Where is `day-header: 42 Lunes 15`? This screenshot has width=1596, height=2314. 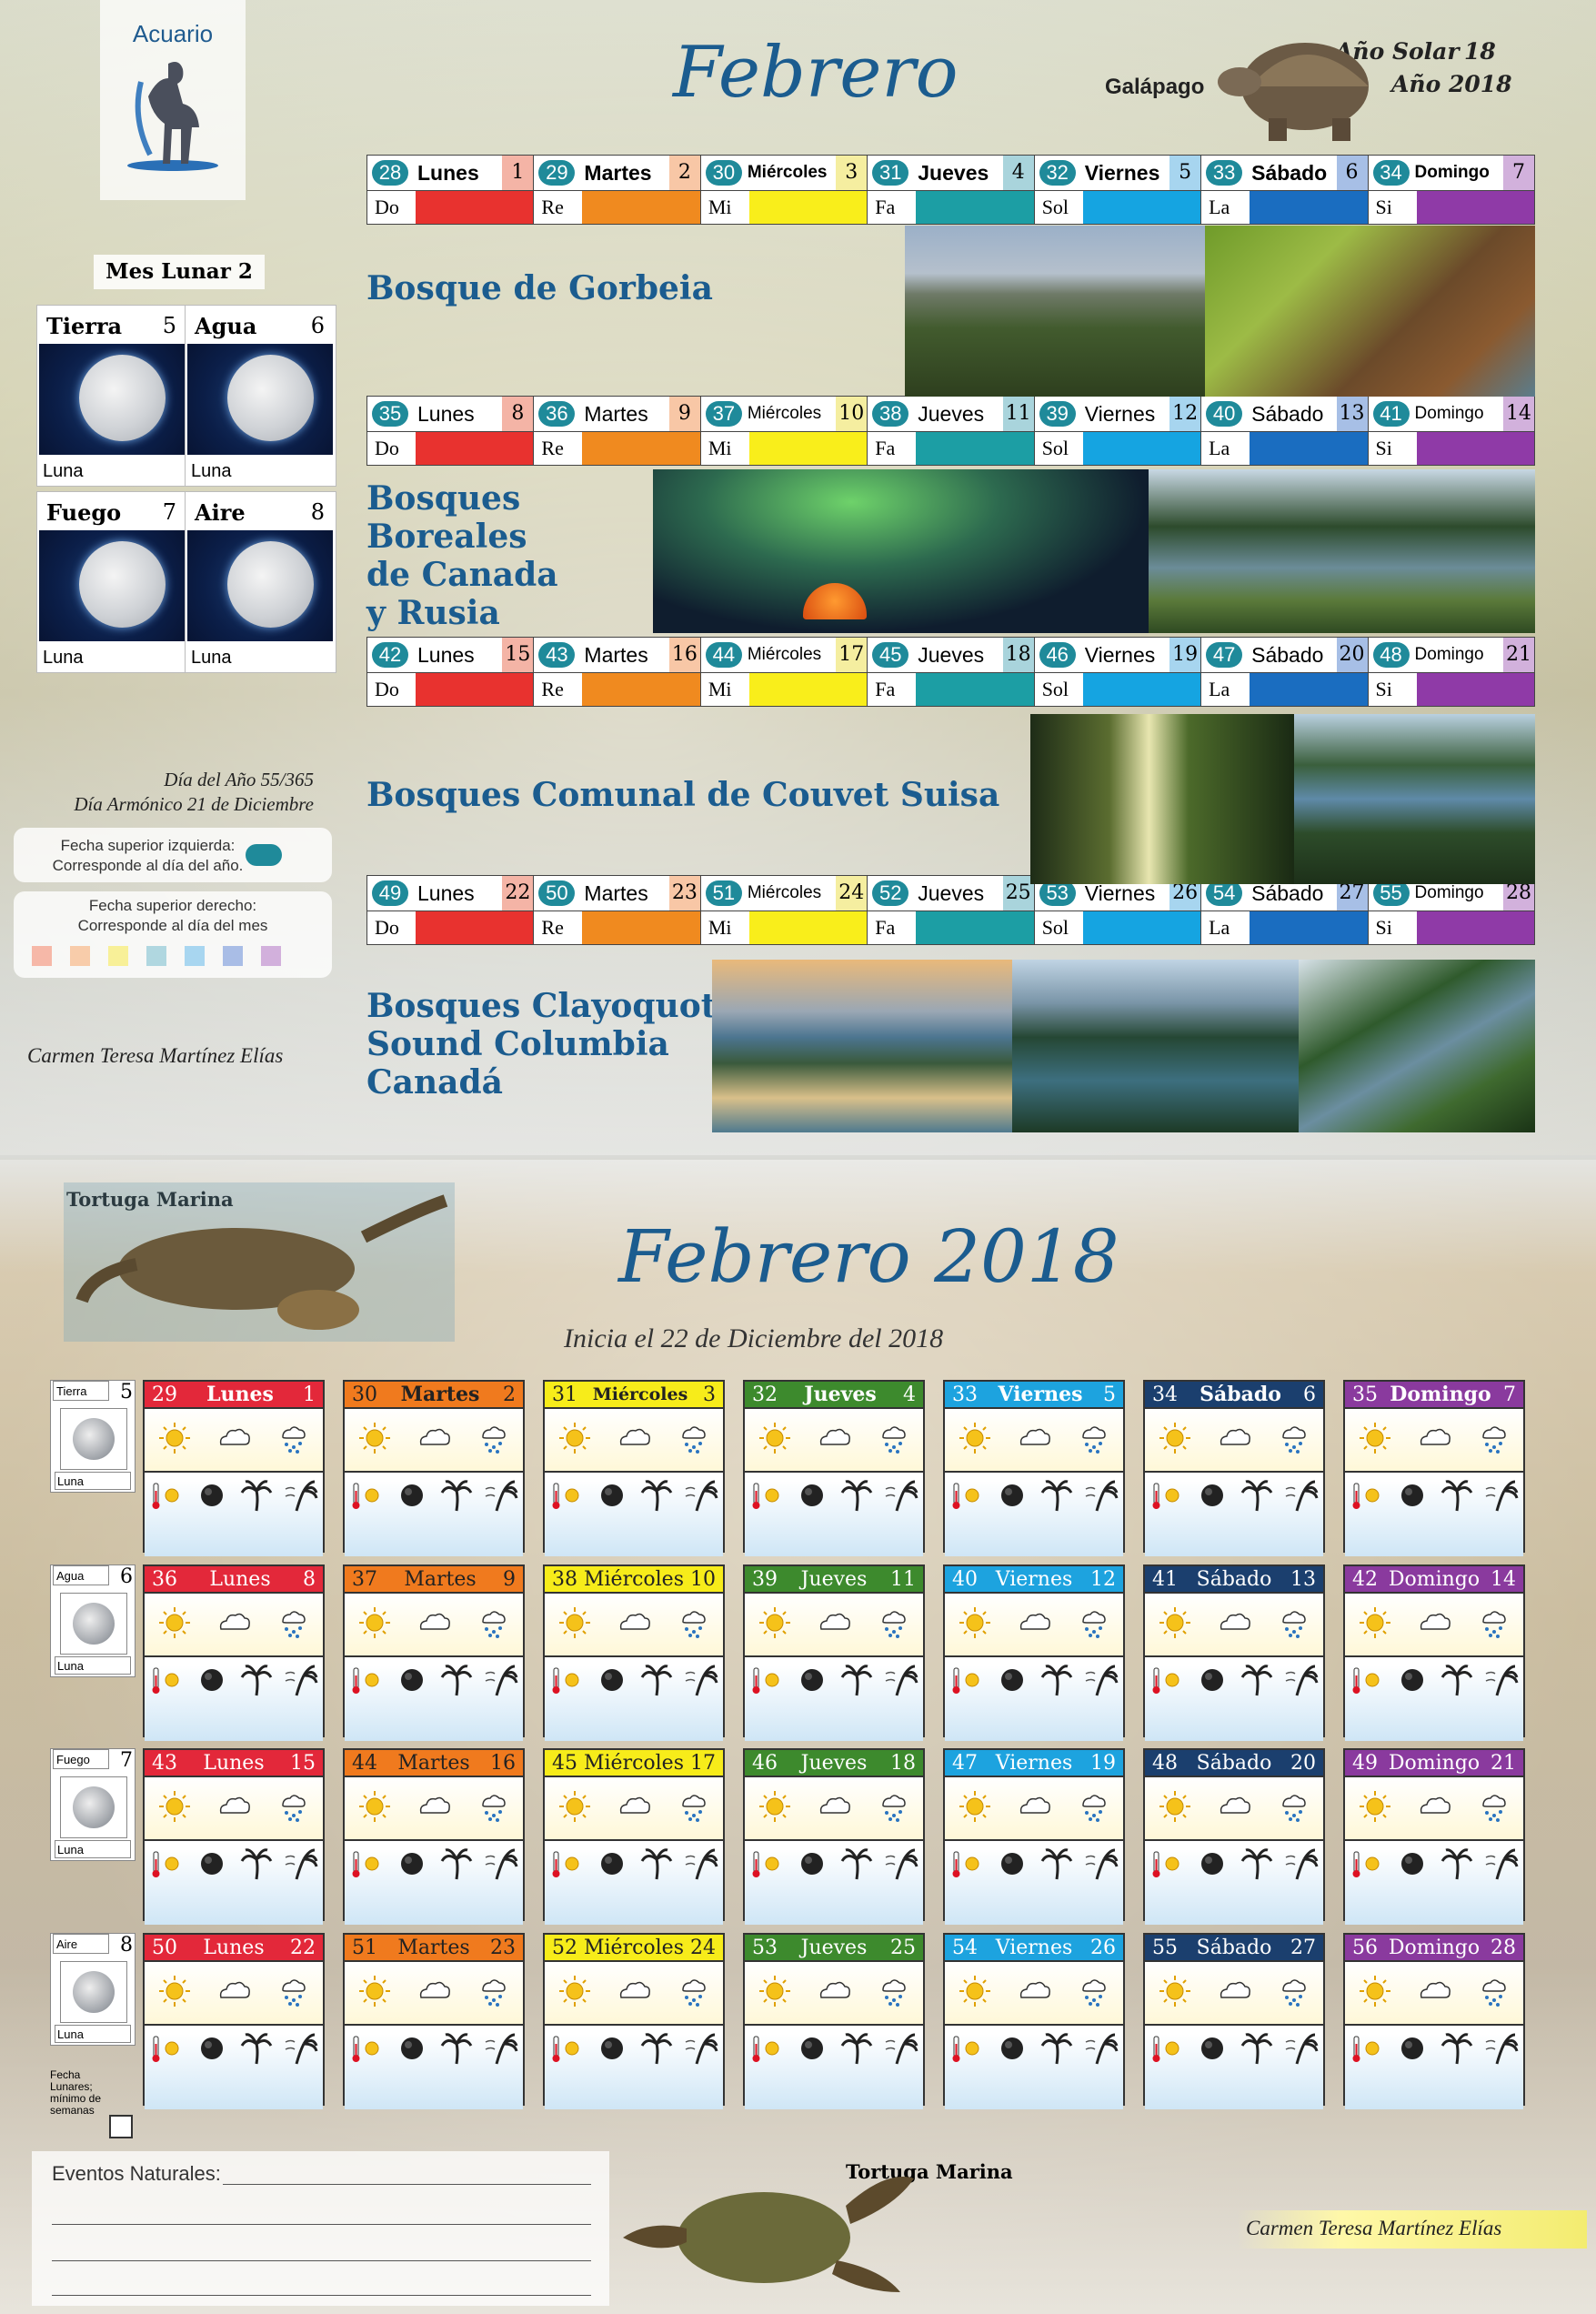
day-header: 42 Lunes 15 is located at coordinates (451, 655).